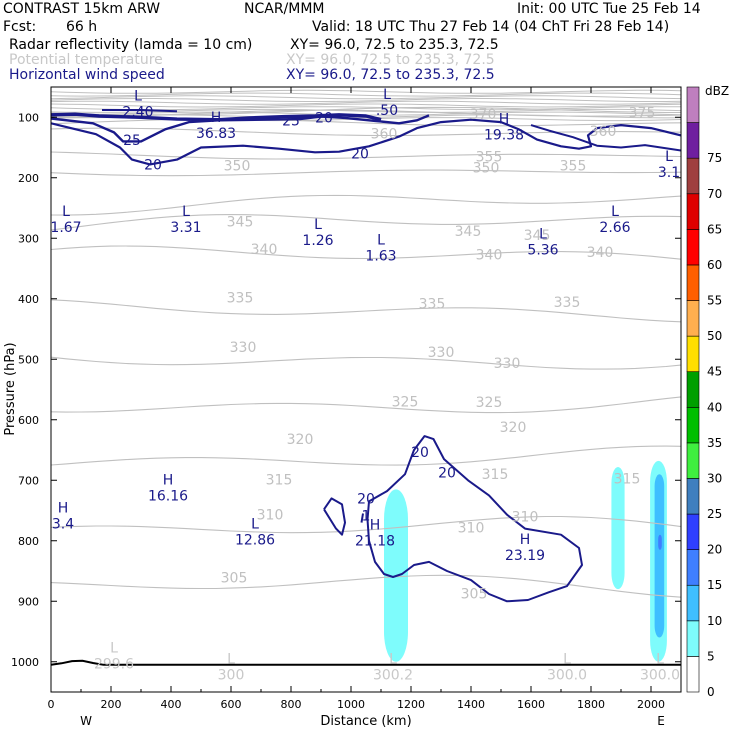  I want to click on extremum-value: 12.86, so click(255, 541).